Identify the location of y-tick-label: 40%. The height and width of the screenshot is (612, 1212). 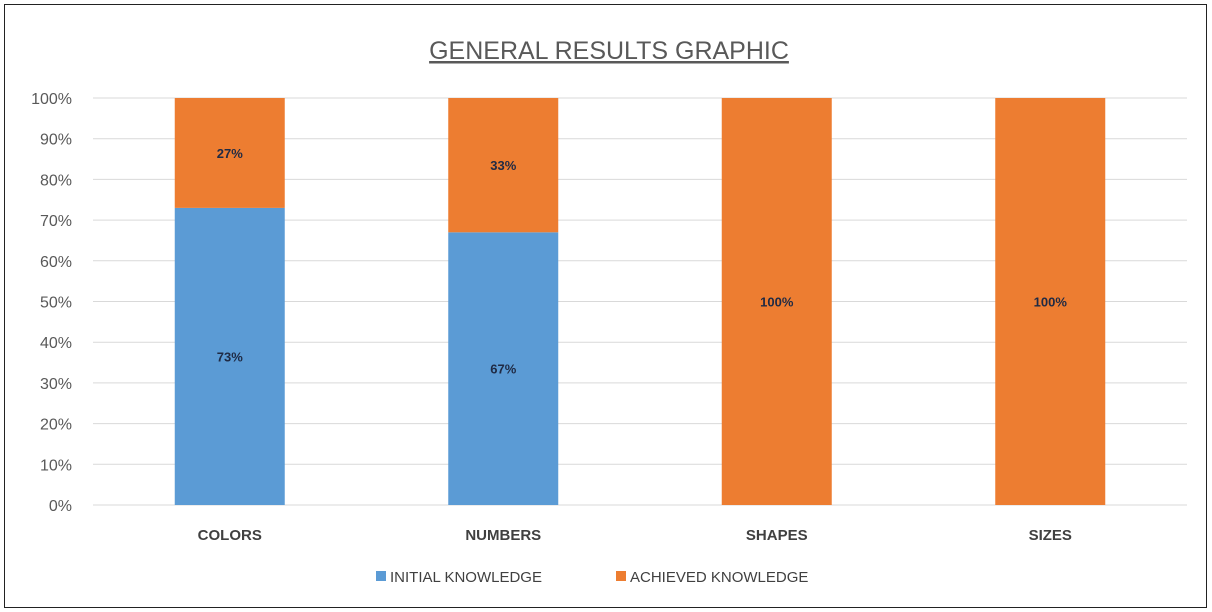
(56, 343).